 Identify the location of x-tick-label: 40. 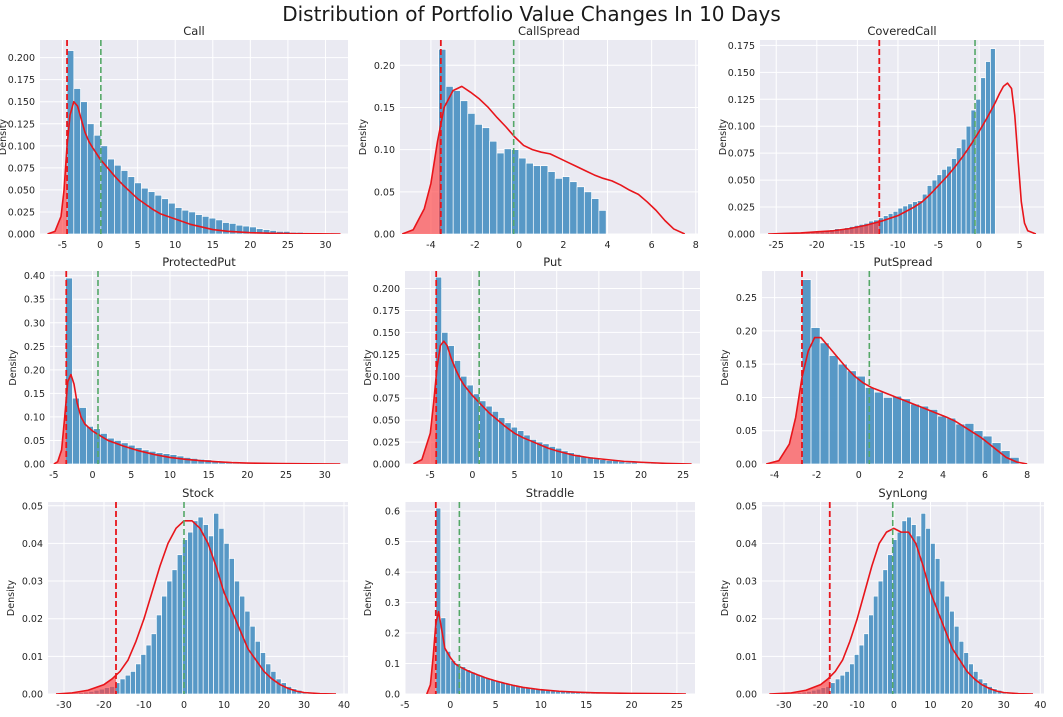
(1040, 705).